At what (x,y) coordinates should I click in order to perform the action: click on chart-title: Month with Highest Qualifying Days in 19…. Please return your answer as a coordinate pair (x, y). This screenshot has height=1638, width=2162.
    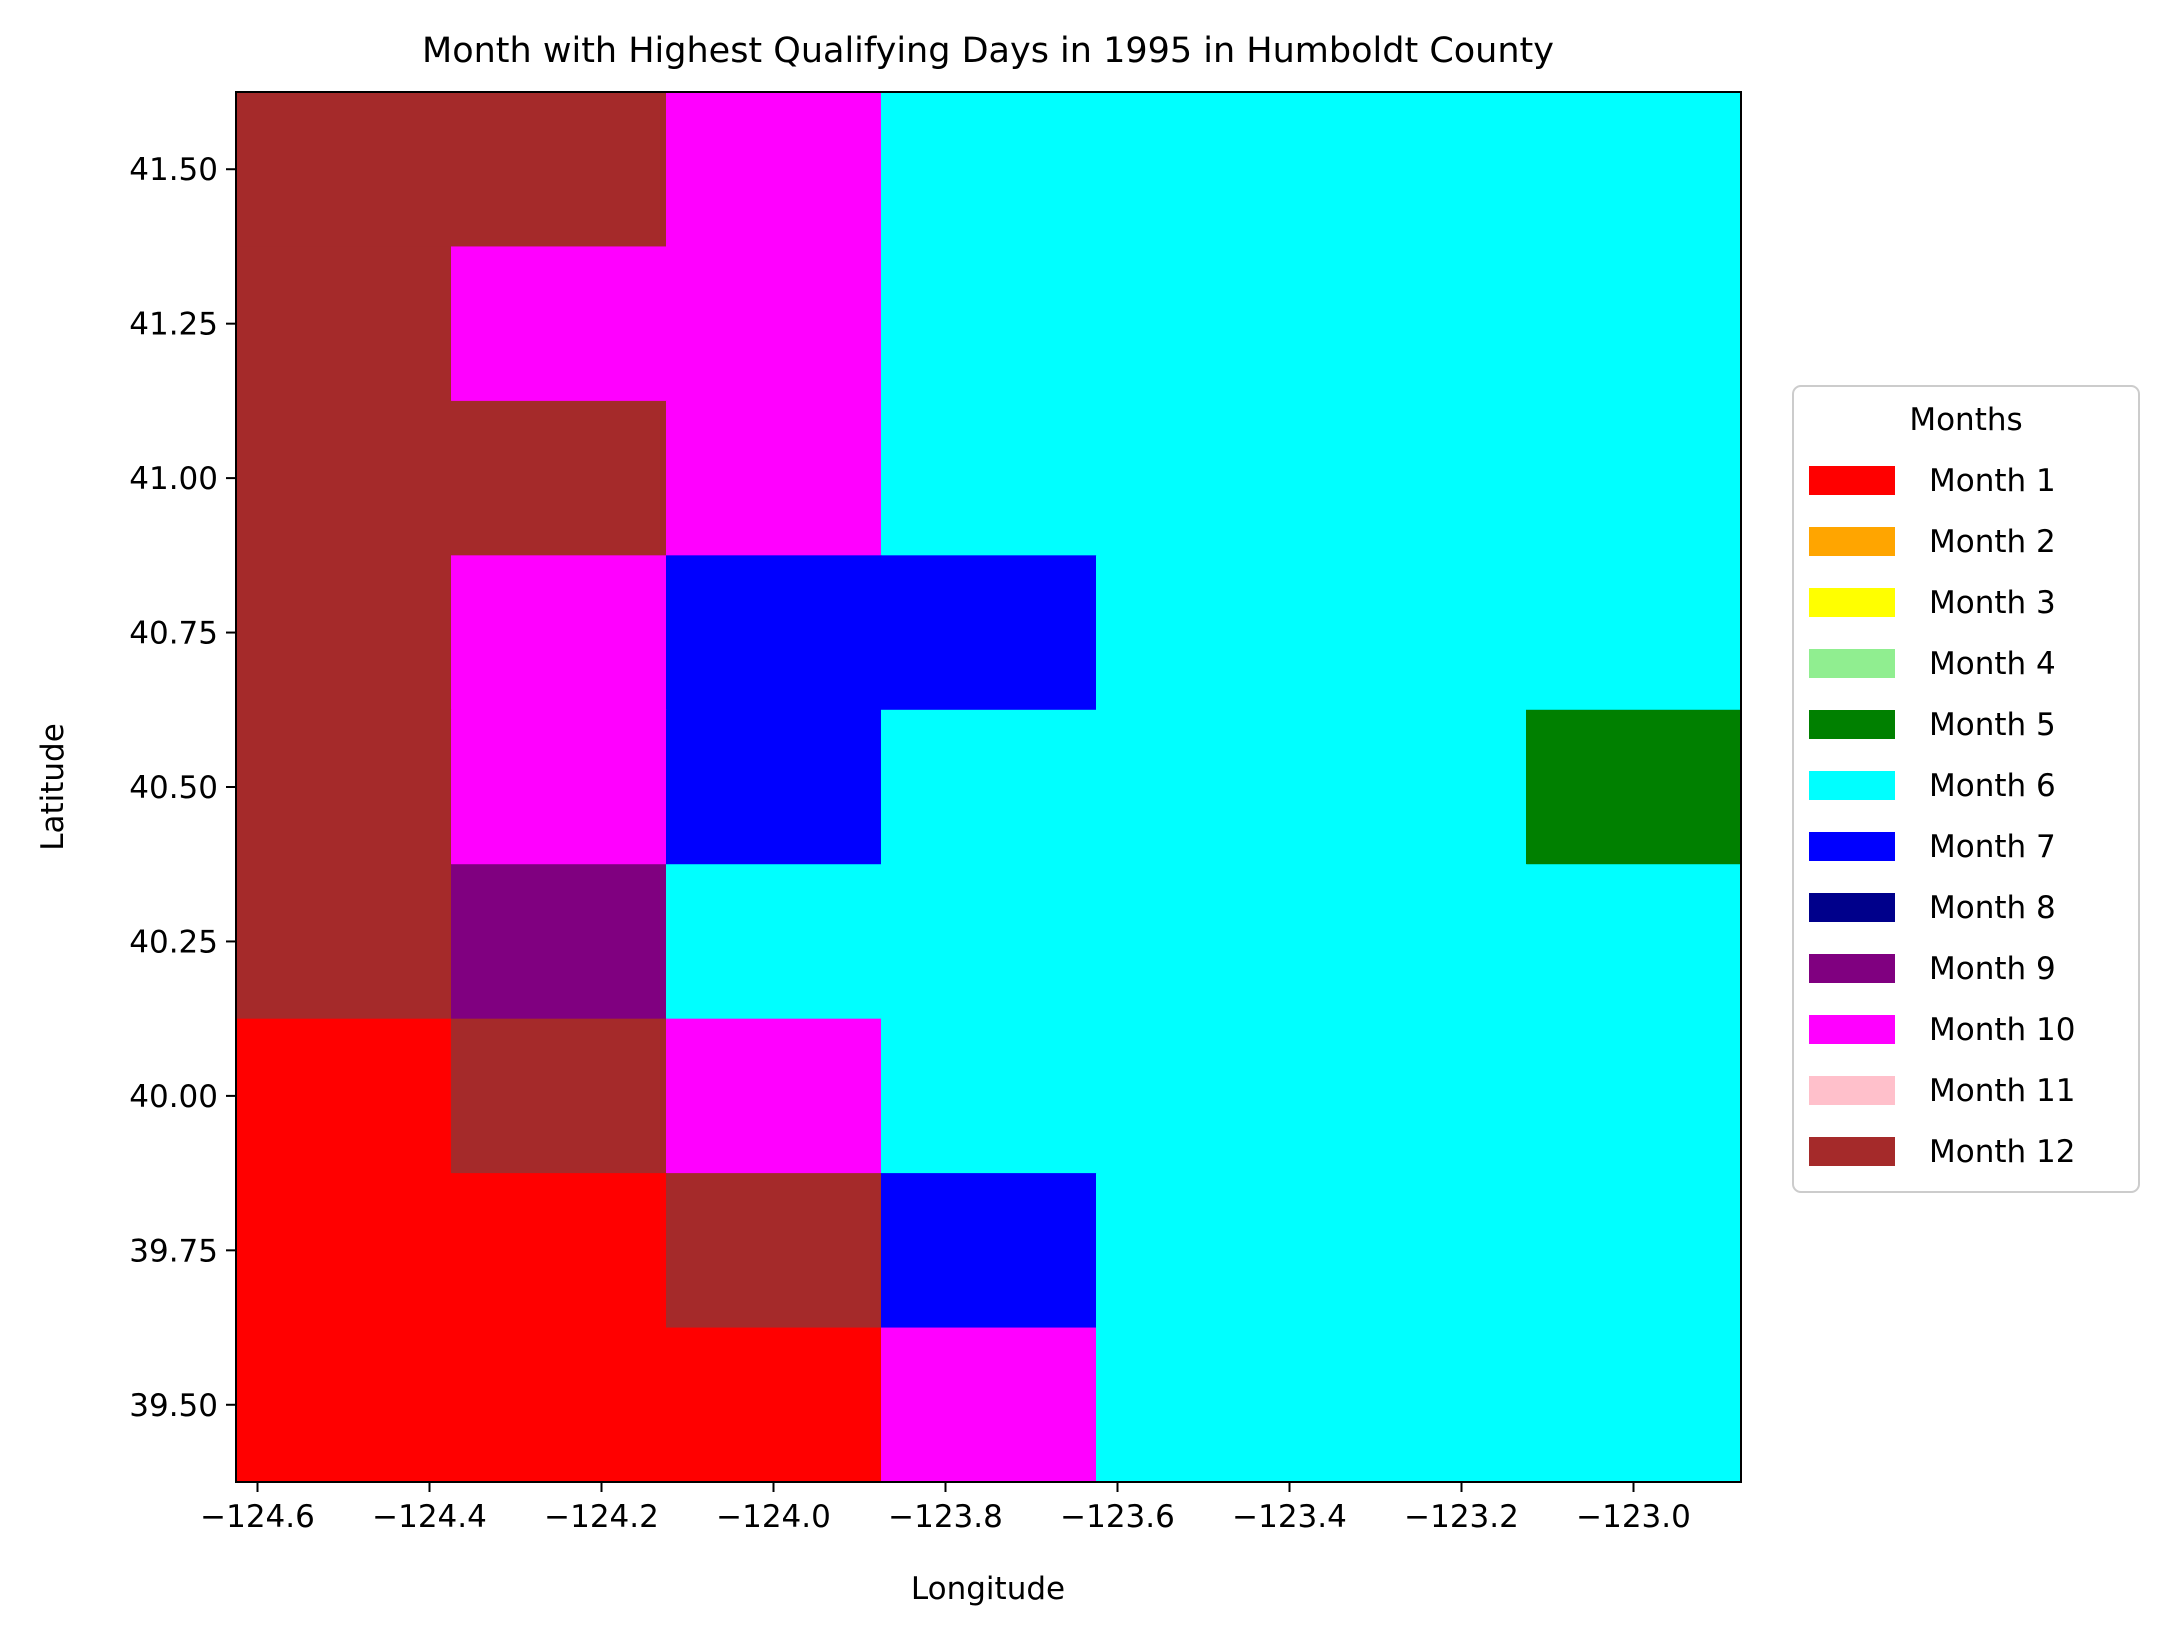
    Looking at the image, I should click on (988, 51).